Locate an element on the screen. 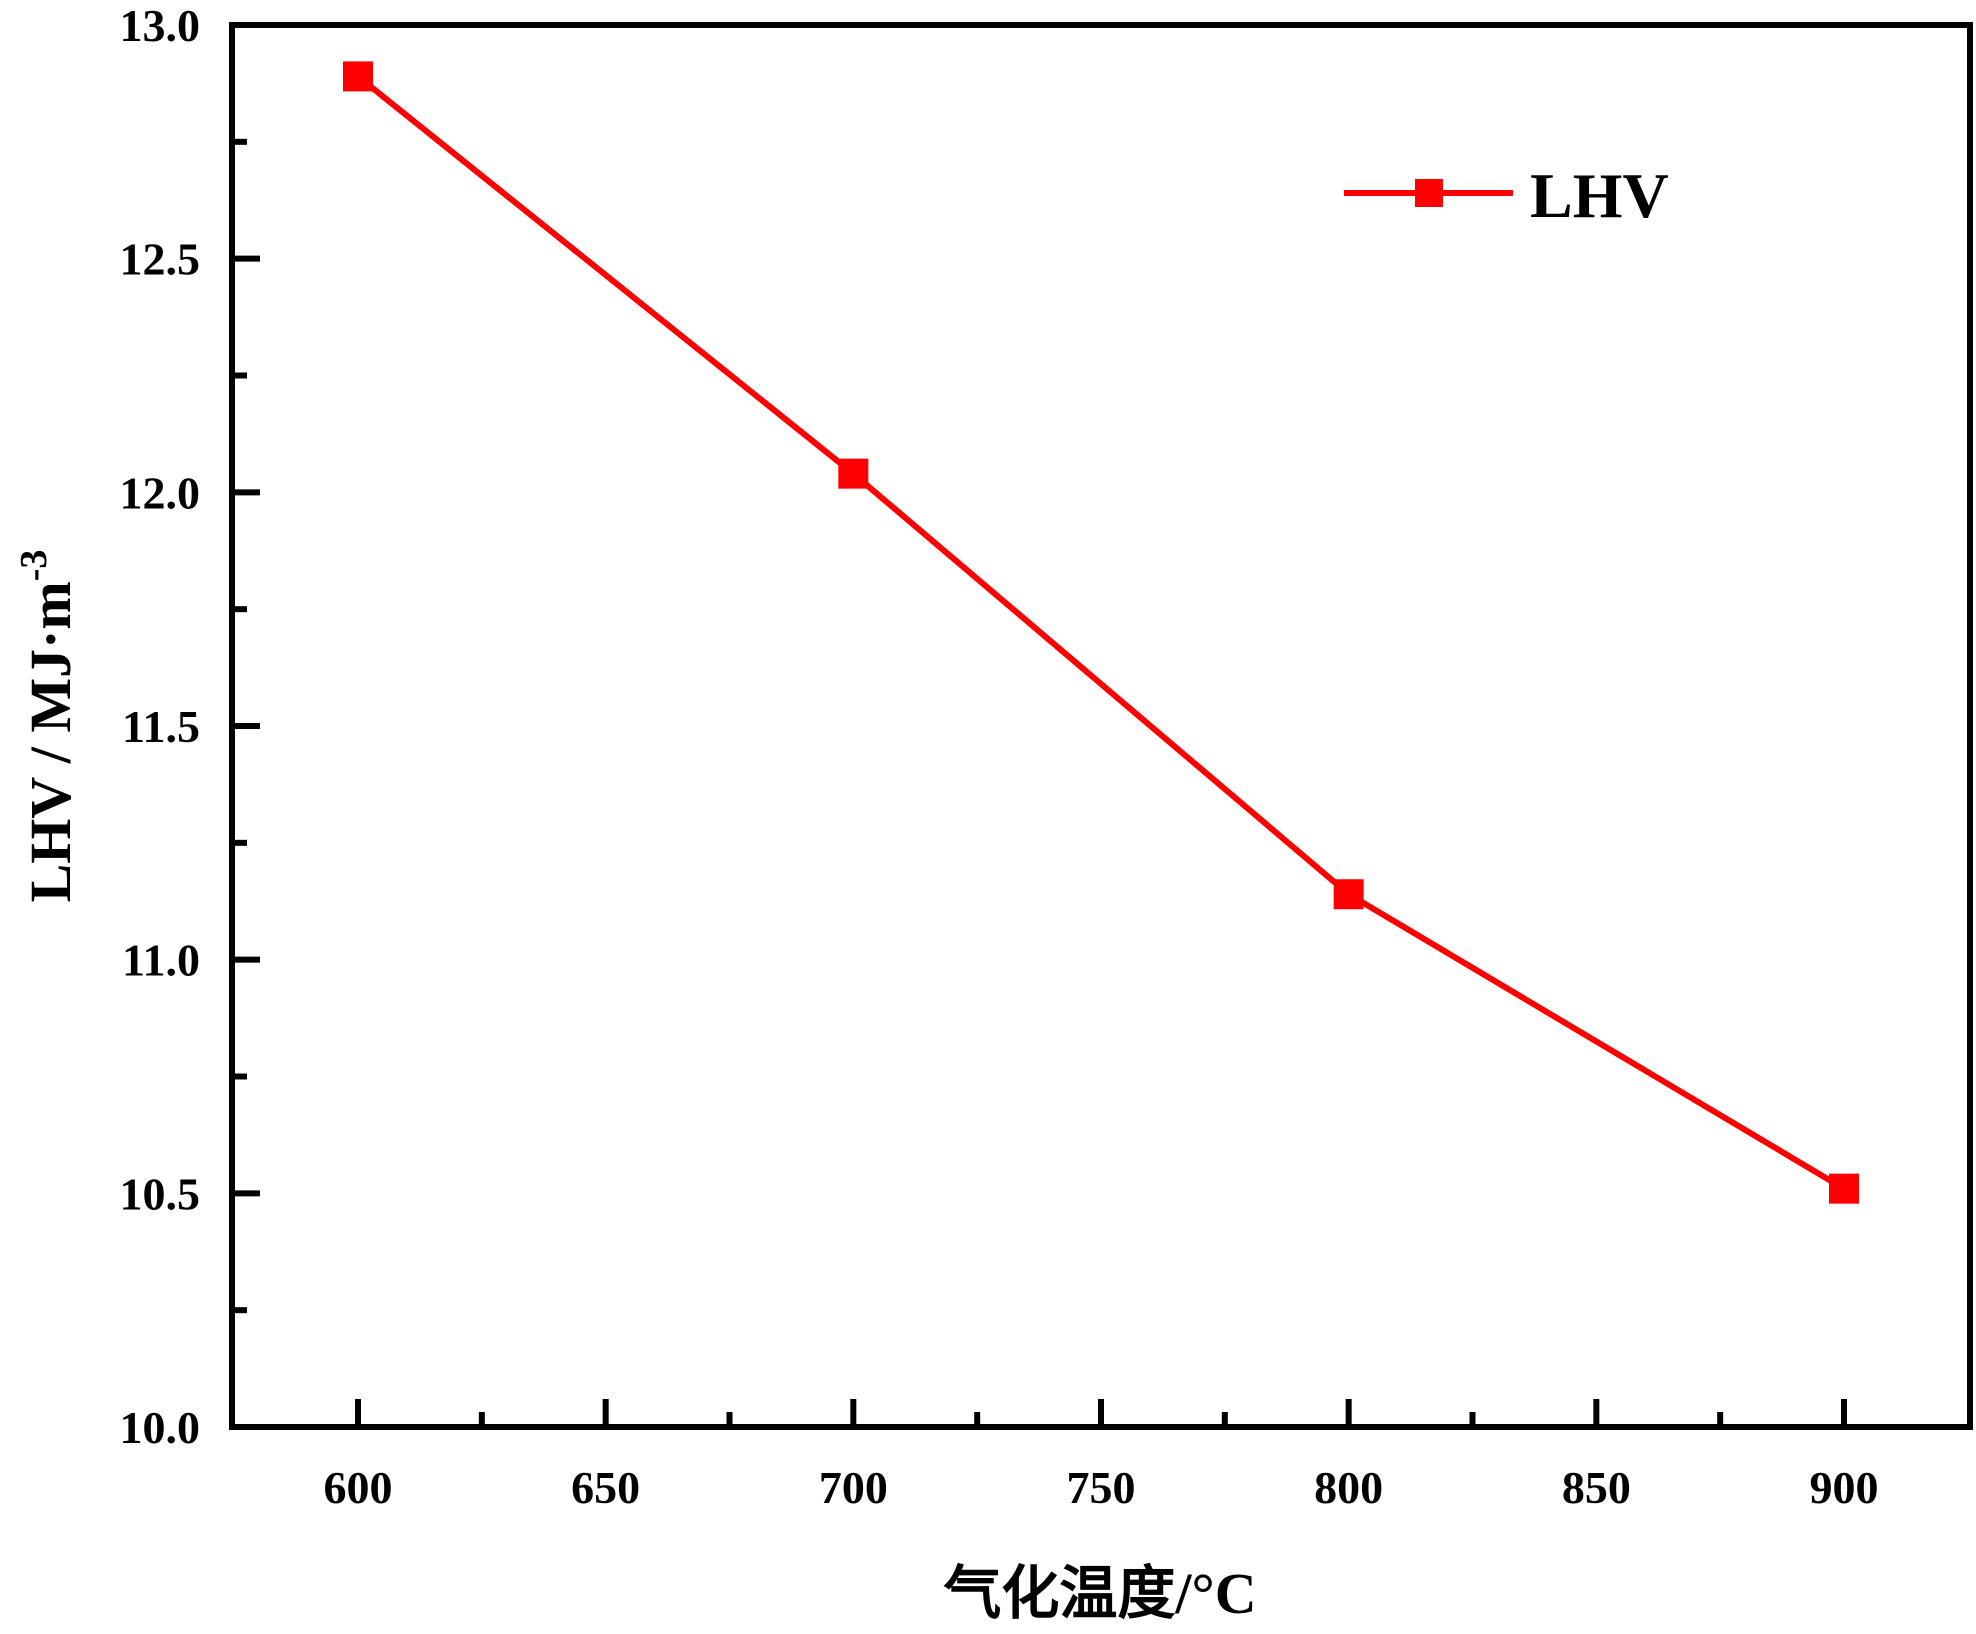 The image size is (1976, 1634). x-tick-label: 750 is located at coordinates (1101, 1487).